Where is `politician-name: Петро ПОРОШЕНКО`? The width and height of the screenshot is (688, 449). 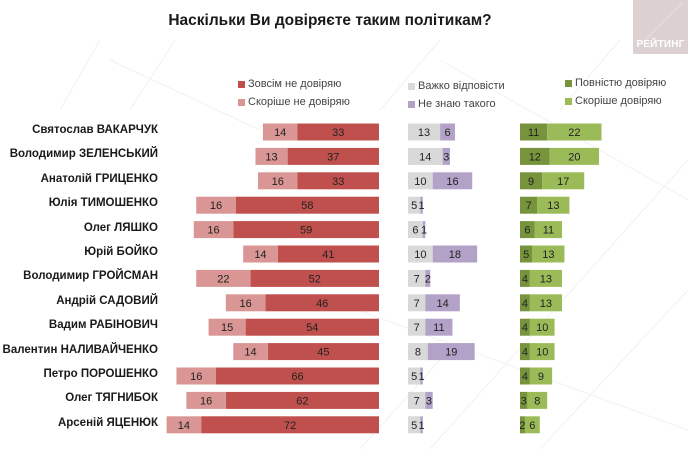
politician-name: Петро ПОРОШЕНКО is located at coordinates (100, 374).